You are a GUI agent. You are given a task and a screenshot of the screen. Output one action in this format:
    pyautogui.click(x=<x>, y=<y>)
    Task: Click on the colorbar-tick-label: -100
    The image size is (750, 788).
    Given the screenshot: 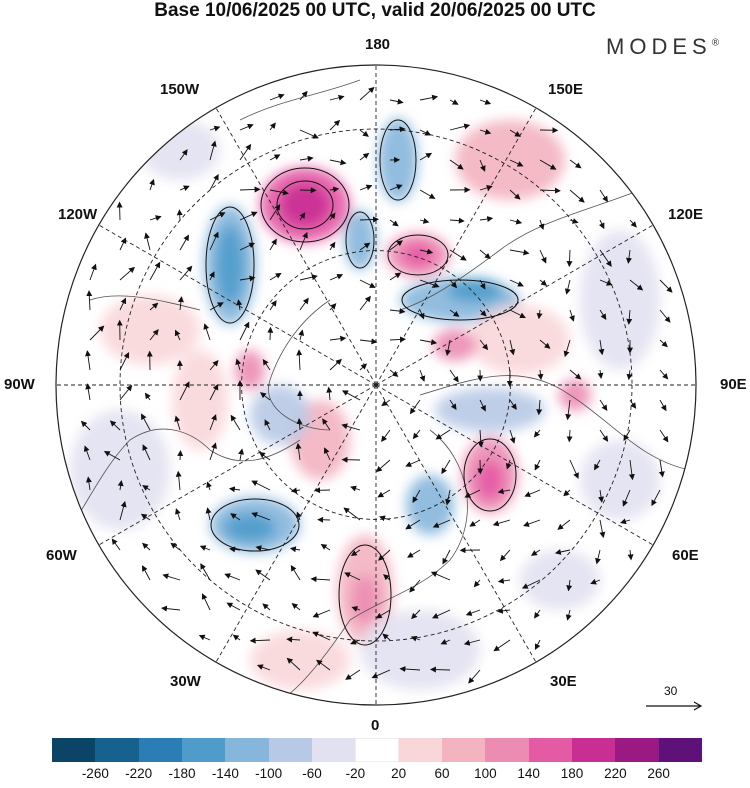 What is the action you would take?
    pyautogui.click(x=268, y=773)
    